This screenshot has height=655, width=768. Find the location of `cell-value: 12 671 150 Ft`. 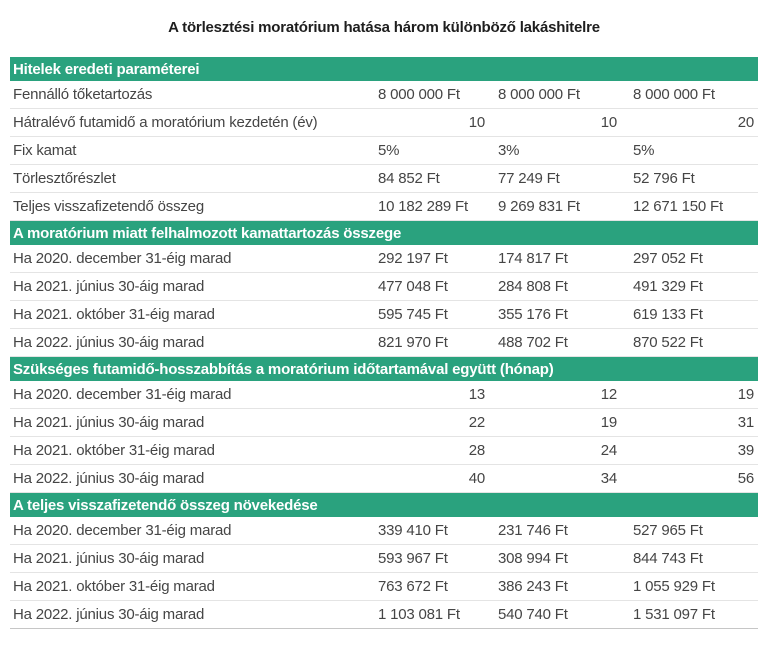

cell-value: 12 671 150 Ft is located at coordinates (688, 206).